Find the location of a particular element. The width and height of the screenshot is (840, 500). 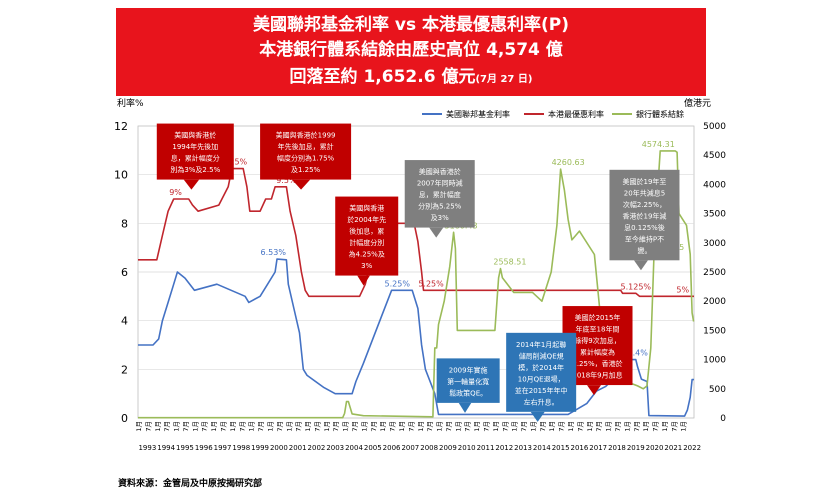

callout-text-line: 息，累計幅度分 is located at coordinates (195, 158).